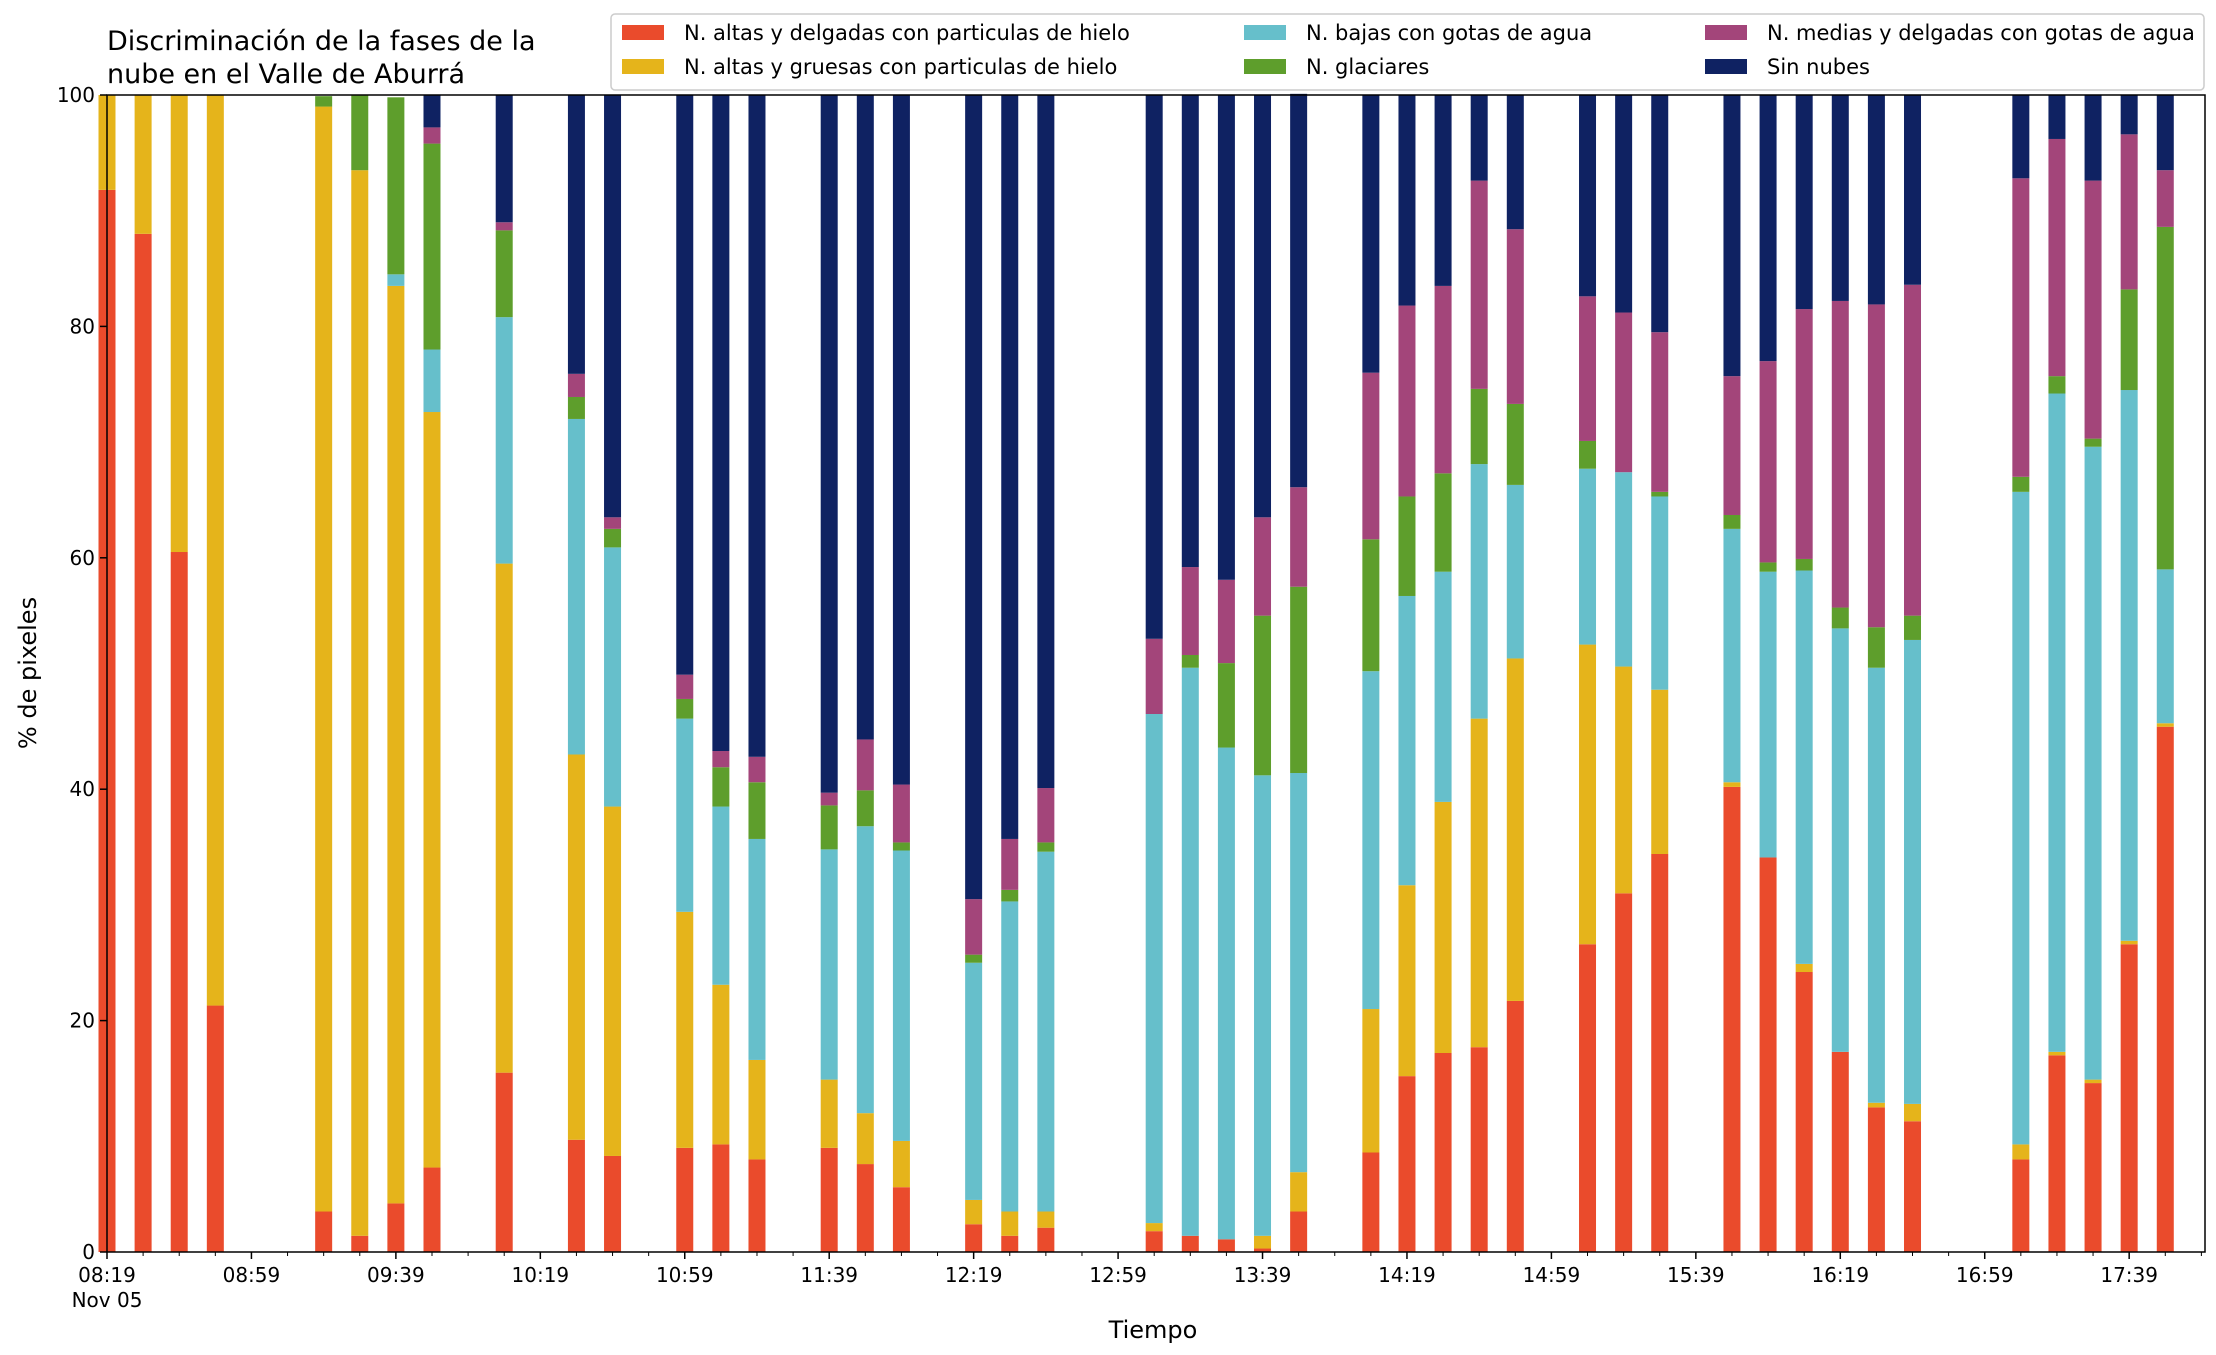 The height and width of the screenshot is (1355, 2216). Describe the element at coordinates (1367, 67) in the screenshot. I see `legend-entry-label: N. glaciares` at that location.